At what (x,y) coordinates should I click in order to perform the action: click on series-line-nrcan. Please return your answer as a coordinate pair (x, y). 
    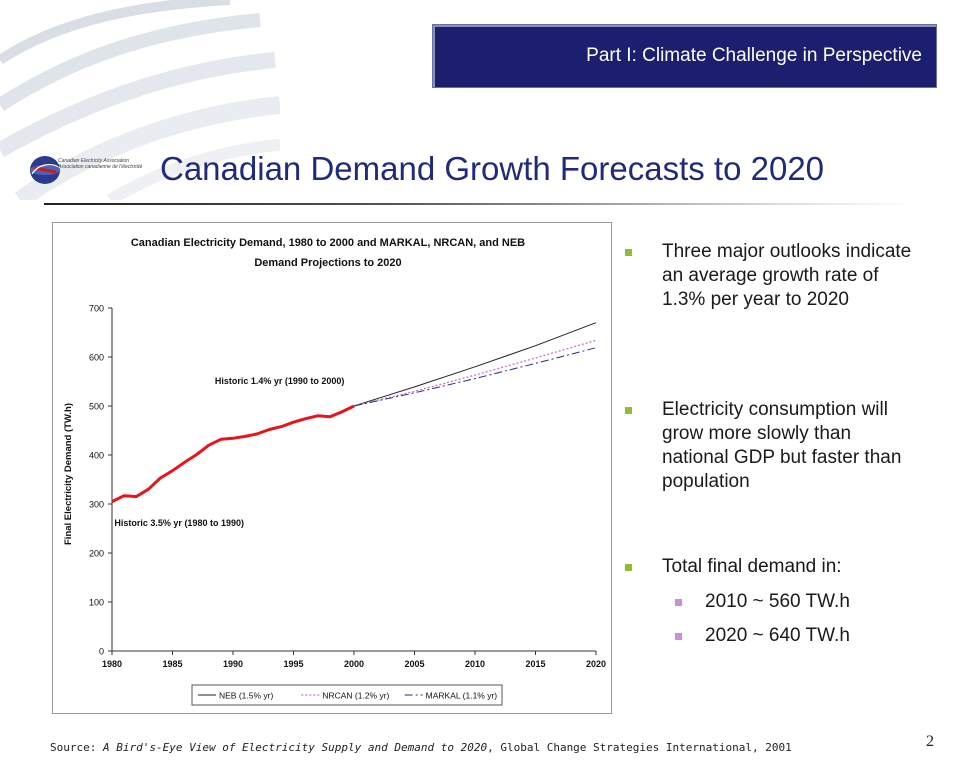
    Looking at the image, I should click on (475, 373).